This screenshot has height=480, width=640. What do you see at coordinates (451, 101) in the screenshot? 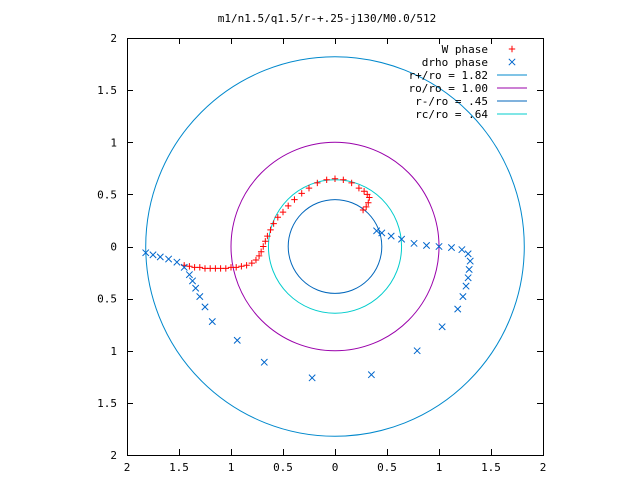
I see `legend-label: r-/ro = .45` at bounding box center [451, 101].